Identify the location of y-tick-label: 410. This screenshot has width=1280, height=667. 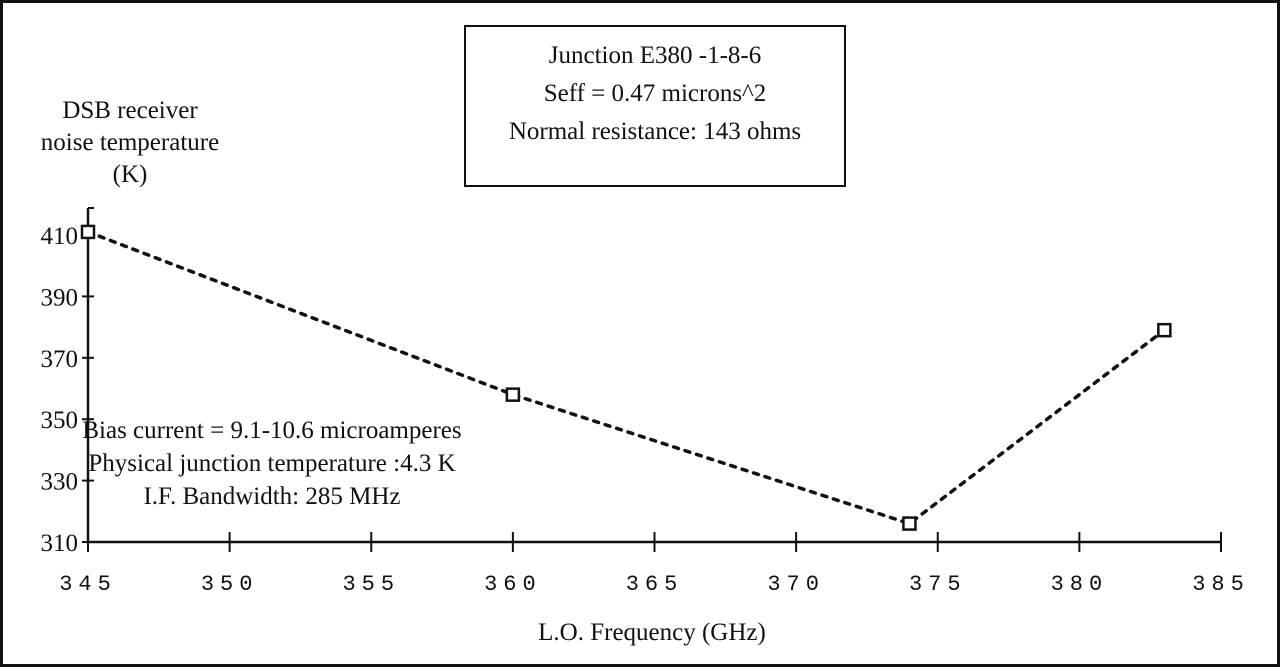
(60, 236).